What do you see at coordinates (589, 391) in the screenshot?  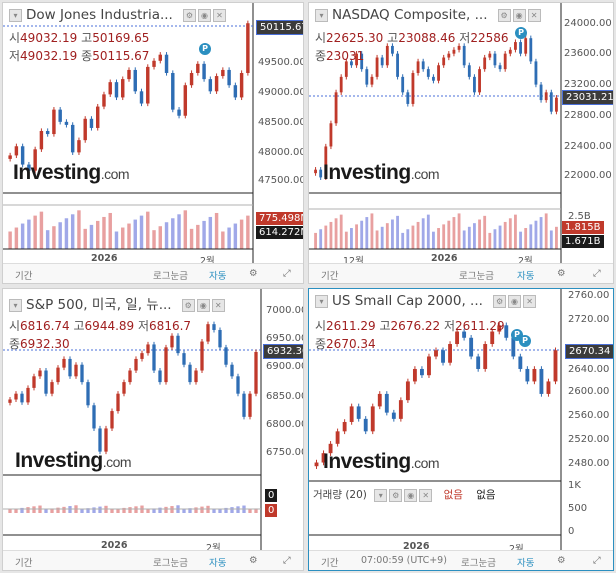 I see `y-tick: 2600.00` at bounding box center [589, 391].